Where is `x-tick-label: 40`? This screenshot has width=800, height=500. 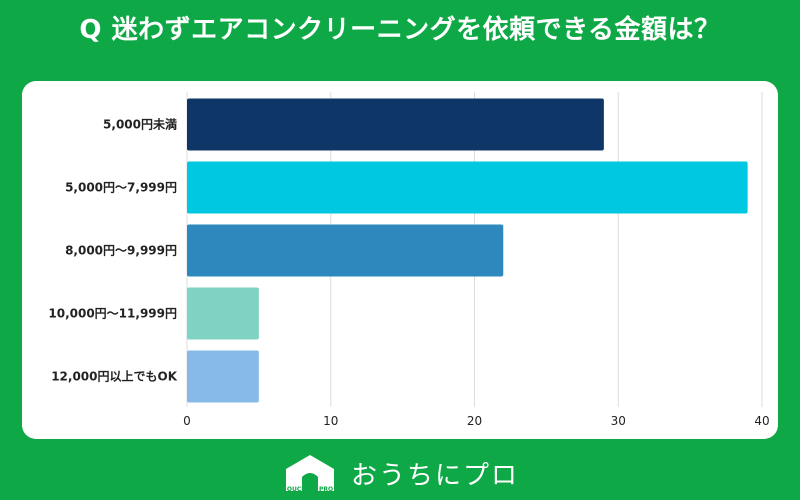 x-tick-label: 40 is located at coordinates (761, 421).